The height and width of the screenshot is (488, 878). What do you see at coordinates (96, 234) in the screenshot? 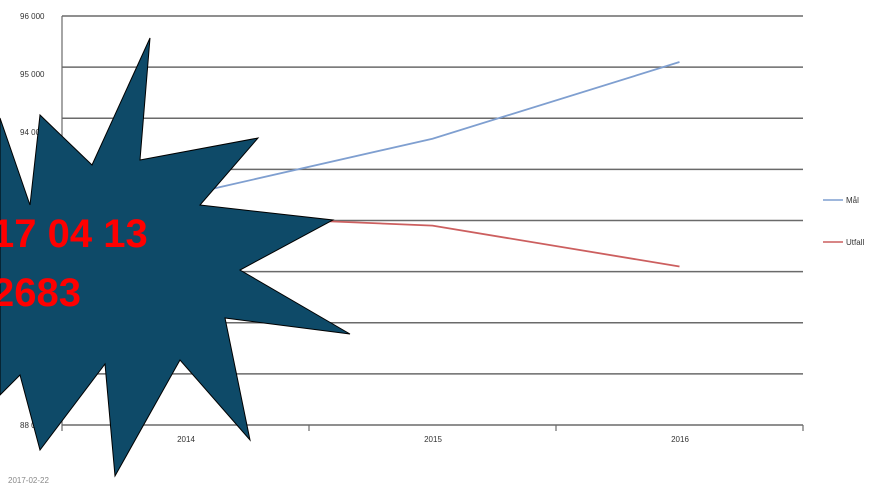
I see `overlay-text-line1: 17 04 13` at bounding box center [96, 234].